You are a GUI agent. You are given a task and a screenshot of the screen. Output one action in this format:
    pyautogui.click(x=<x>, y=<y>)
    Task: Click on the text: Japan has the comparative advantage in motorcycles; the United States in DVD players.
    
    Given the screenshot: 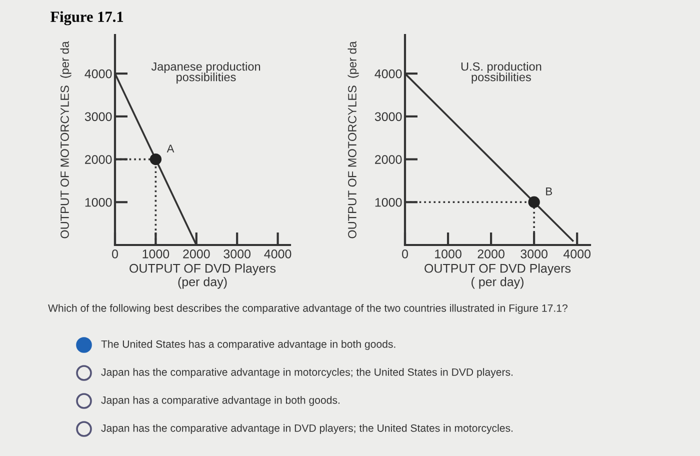 What is the action you would take?
    pyautogui.click(x=307, y=373)
    